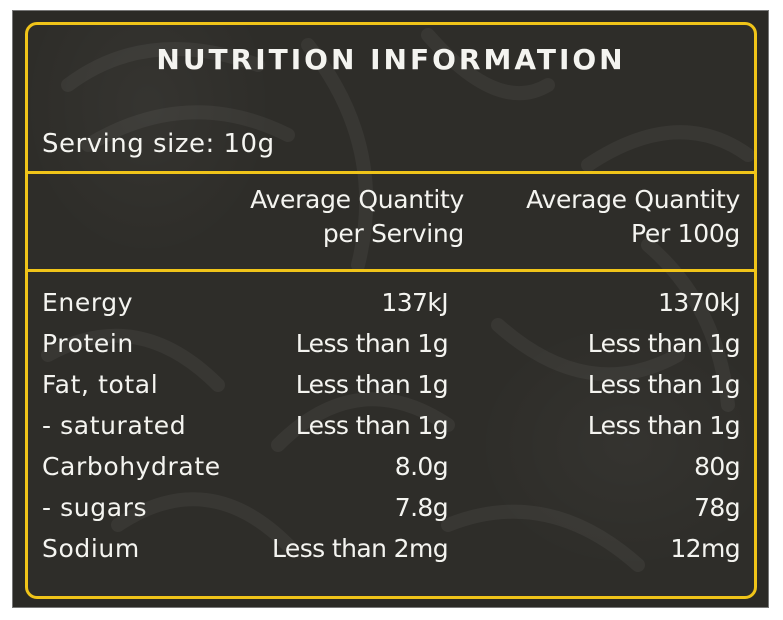 The image size is (783, 620). Describe the element at coordinates (393, 233) in the screenshot. I see `column-header-per-serving-line2: per Serving` at that location.